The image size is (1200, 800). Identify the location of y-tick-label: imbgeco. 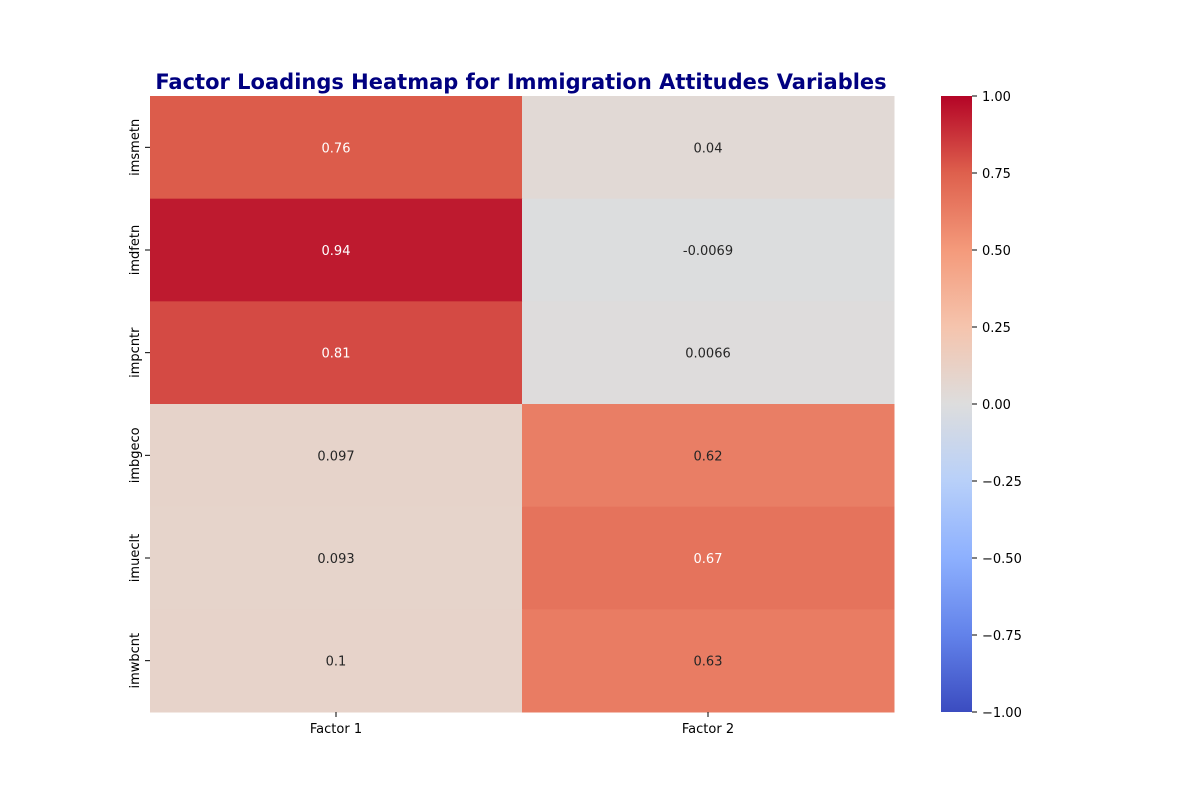
(135, 455).